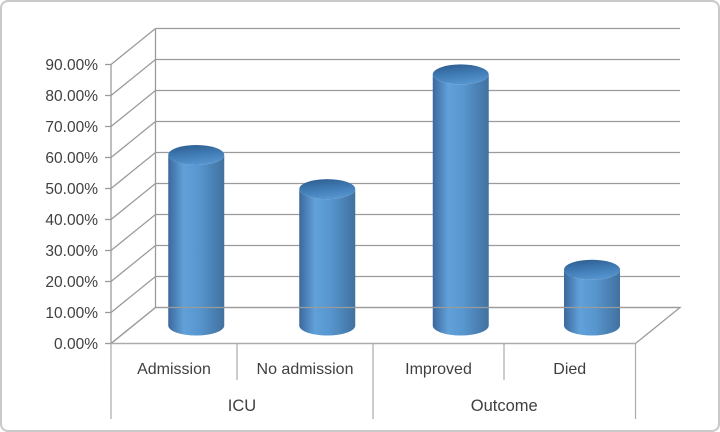 The image size is (720, 432). What do you see at coordinates (71, 96) in the screenshot?
I see `y-tick-label: 80.00%` at bounding box center [71, 96].